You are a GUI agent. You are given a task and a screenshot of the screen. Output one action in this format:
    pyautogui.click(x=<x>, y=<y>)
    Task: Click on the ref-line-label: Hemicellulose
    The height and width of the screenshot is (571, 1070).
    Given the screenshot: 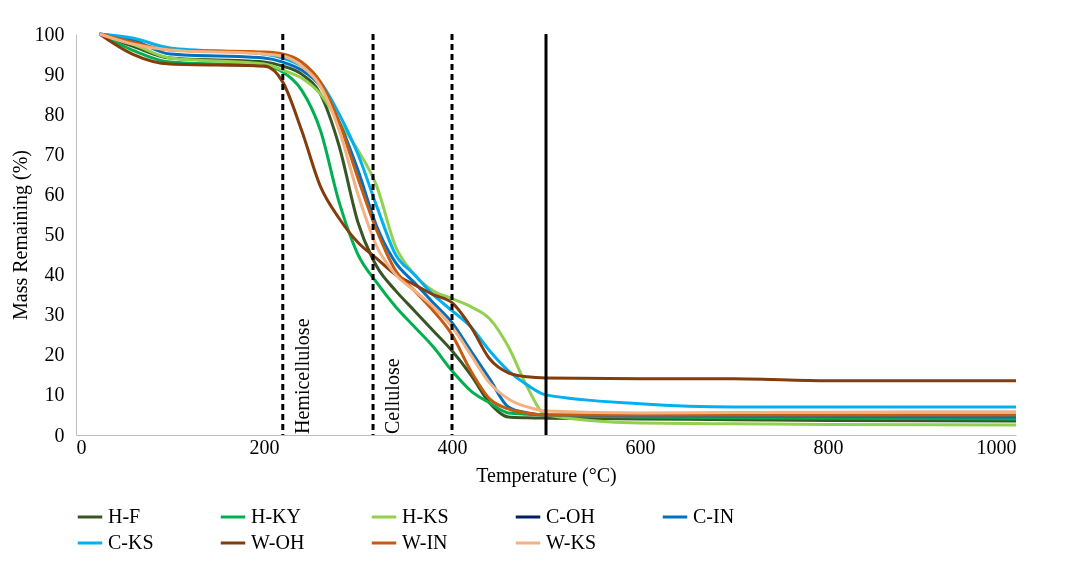 What is the action you would take?
    pyautogui.click(x=301, y=376)
    